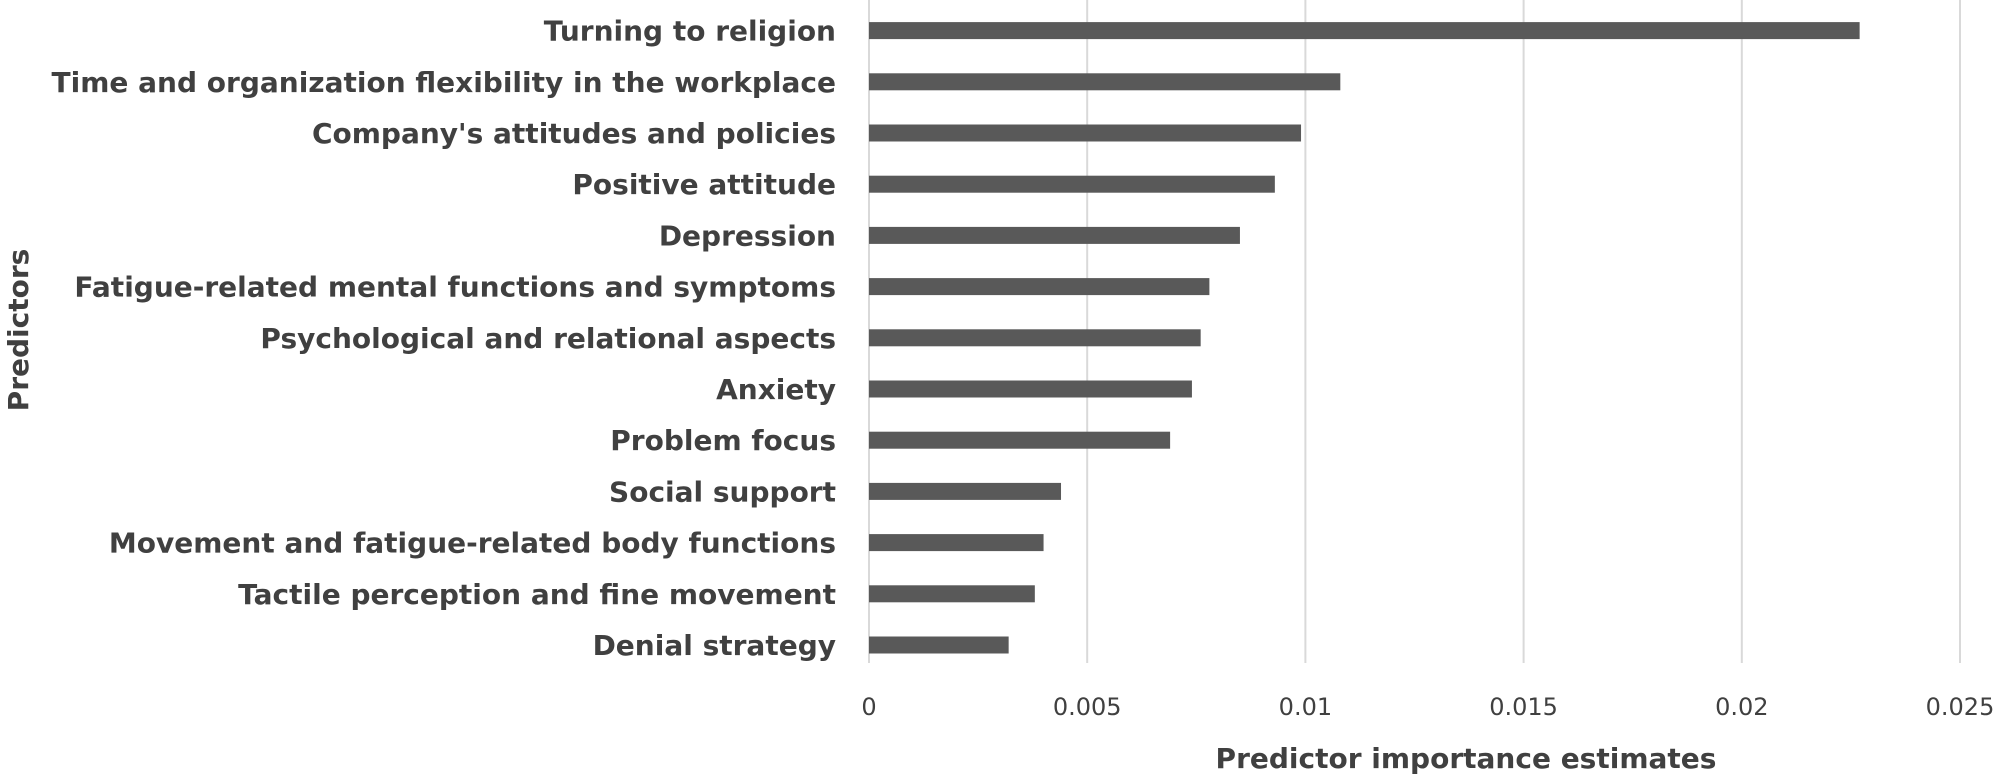 The width and height of the screenshot is (2000, 783). What do you see at coordinates (1523, 707) in the screenshot?
I see `x-tick-label: 0.015` at bounding box center [1523, 707].